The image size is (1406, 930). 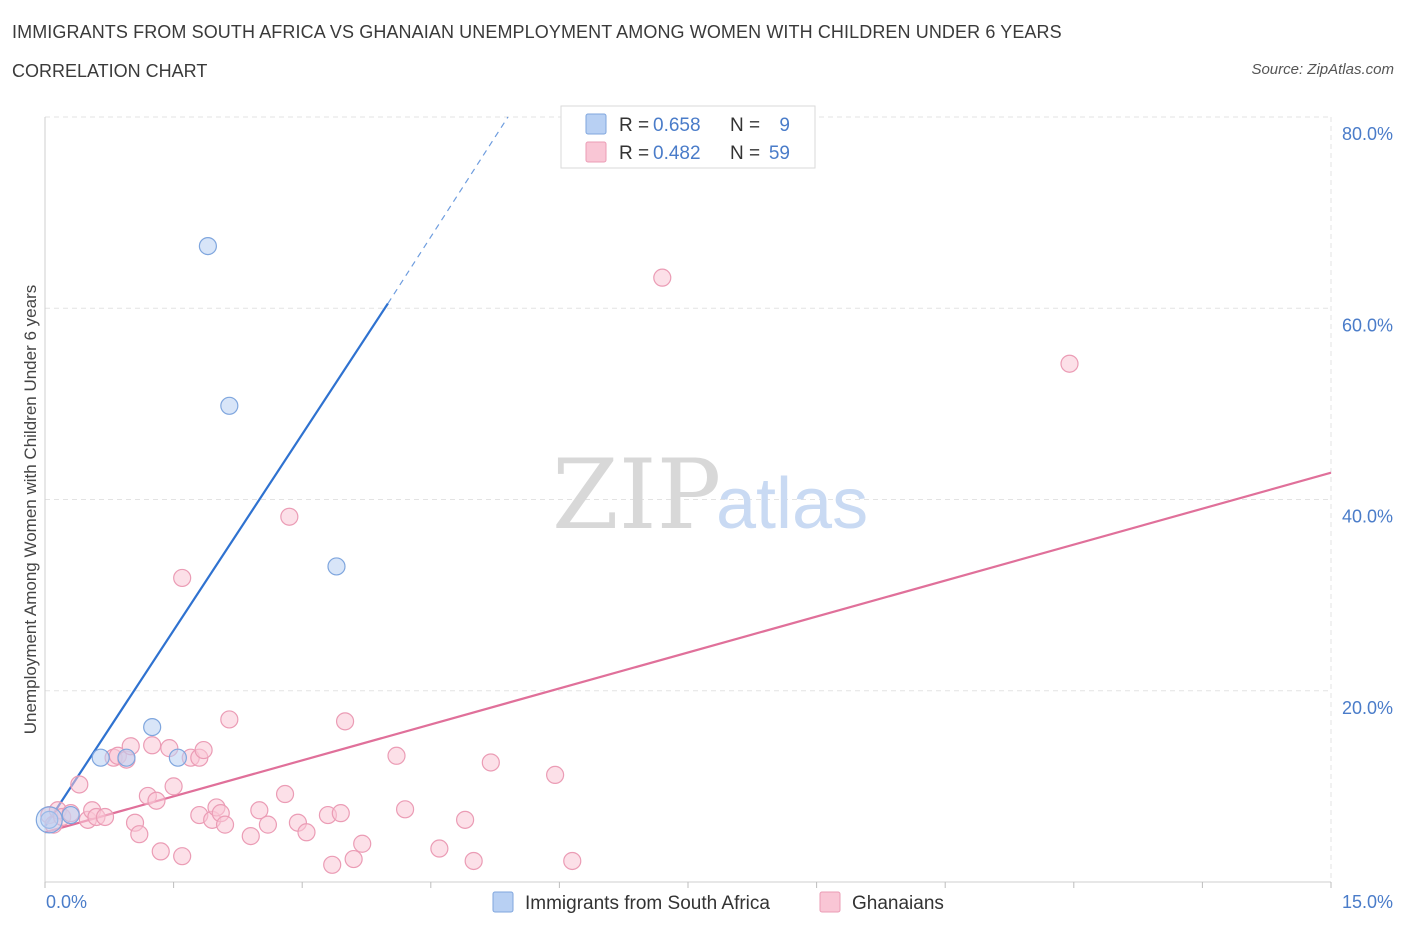 I want to click on legend-swatch-ghanaians, so click(x=830, y=902).